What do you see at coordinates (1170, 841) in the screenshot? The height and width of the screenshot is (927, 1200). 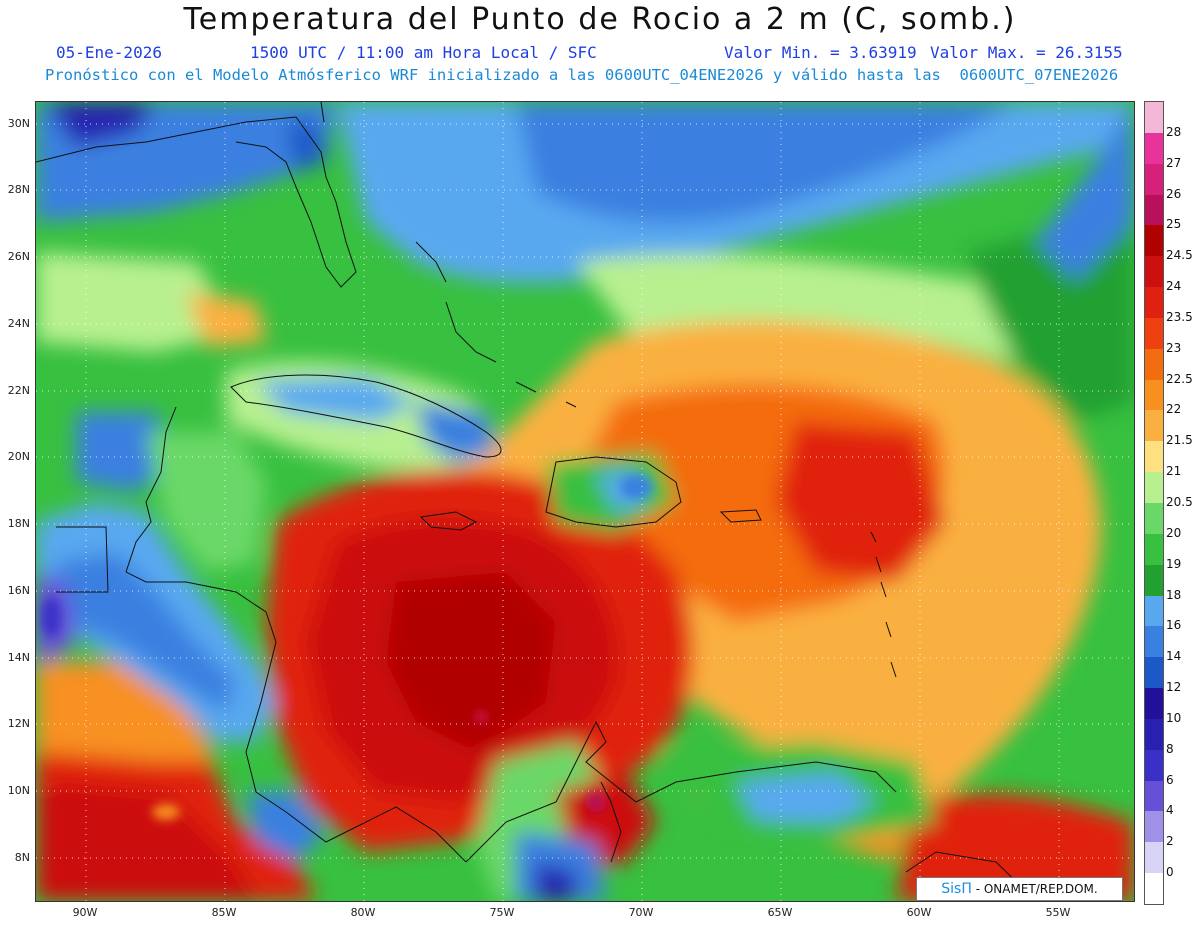 I see `colorbar-label: 2` at bounding box center [1170, 841].